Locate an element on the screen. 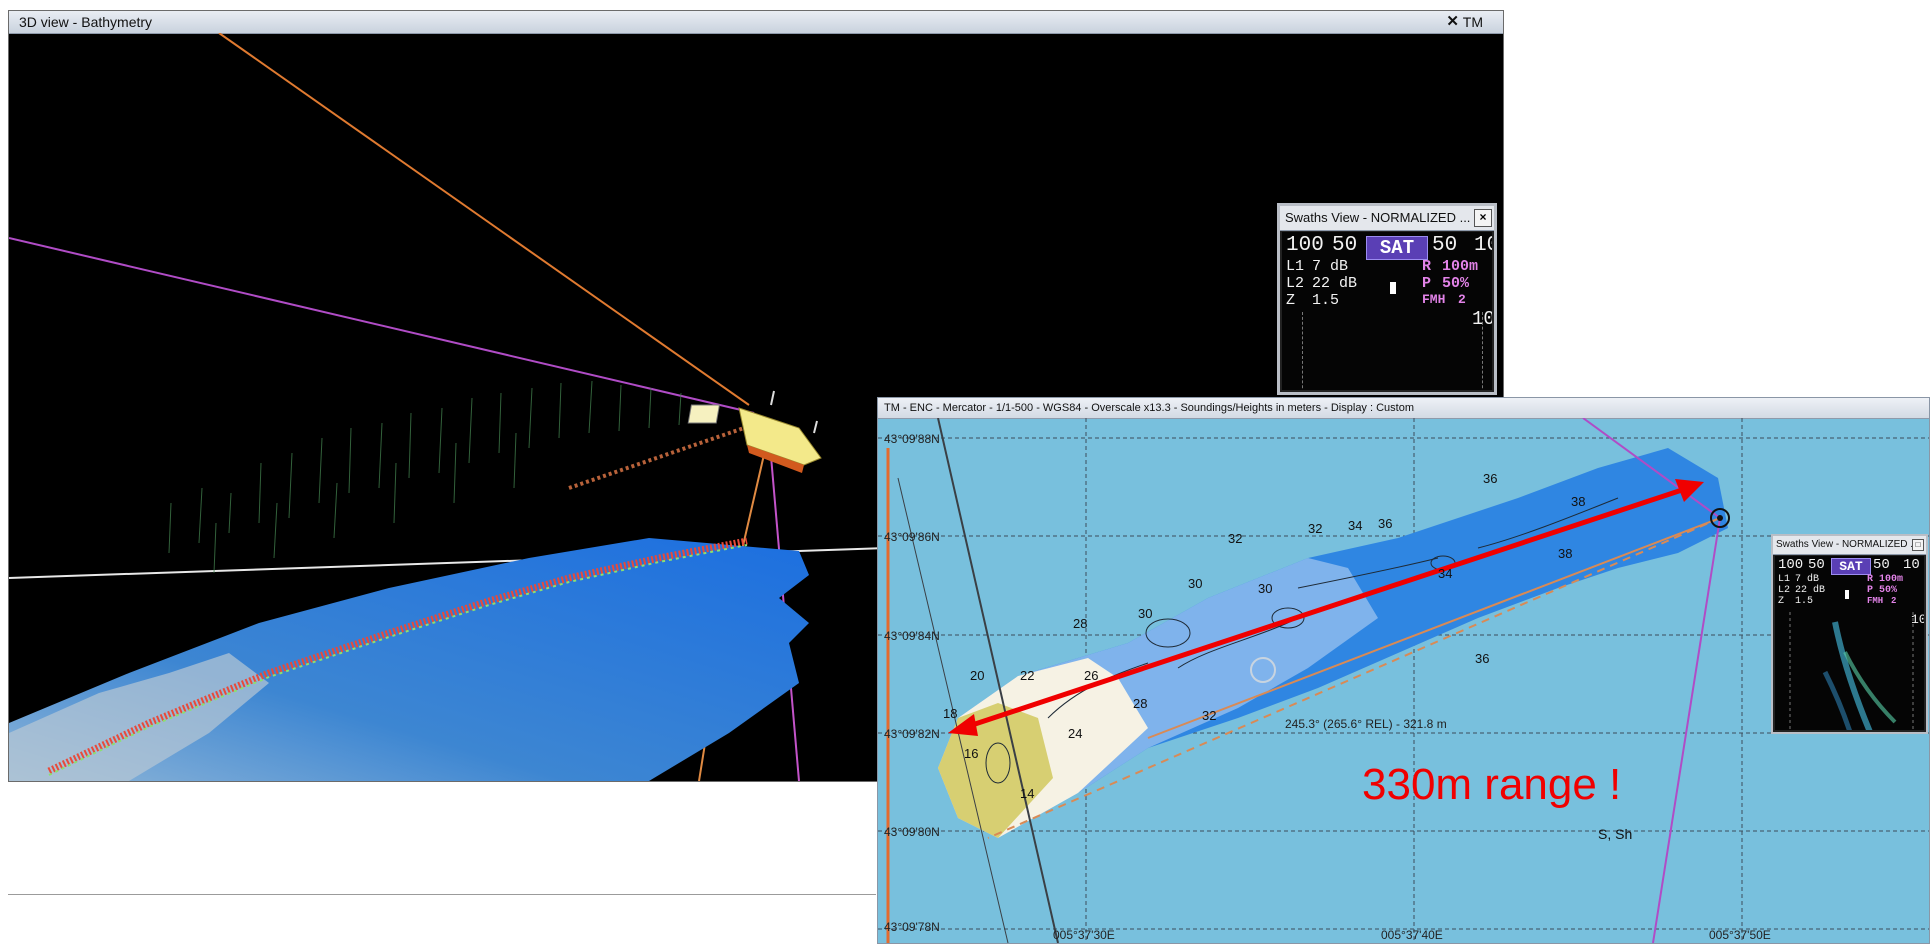 The height and width of the screenshot is (944, 1930). lat-label: 43°09'82N is located at coordinates (912, 734).